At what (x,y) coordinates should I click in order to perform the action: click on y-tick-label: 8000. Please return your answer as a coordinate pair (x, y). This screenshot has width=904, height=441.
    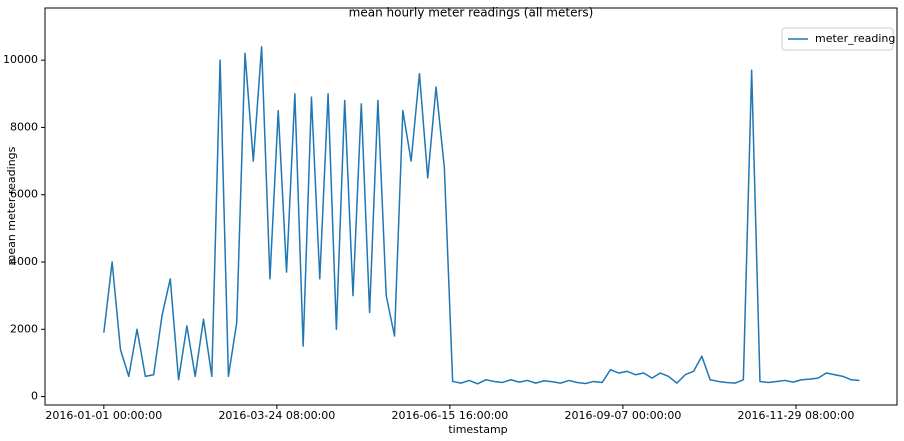
    Looking at the image, I should click on (24, 126).